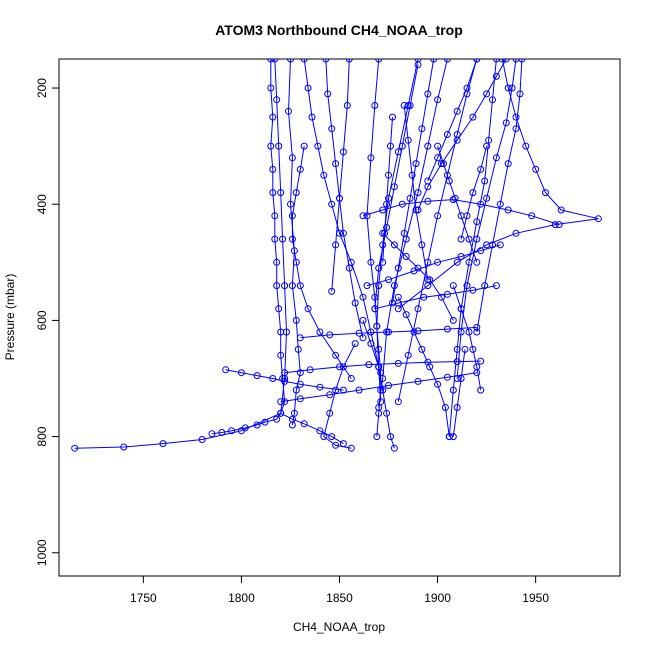  I want to click on x-tick-label: 1850, so click(339, 598).